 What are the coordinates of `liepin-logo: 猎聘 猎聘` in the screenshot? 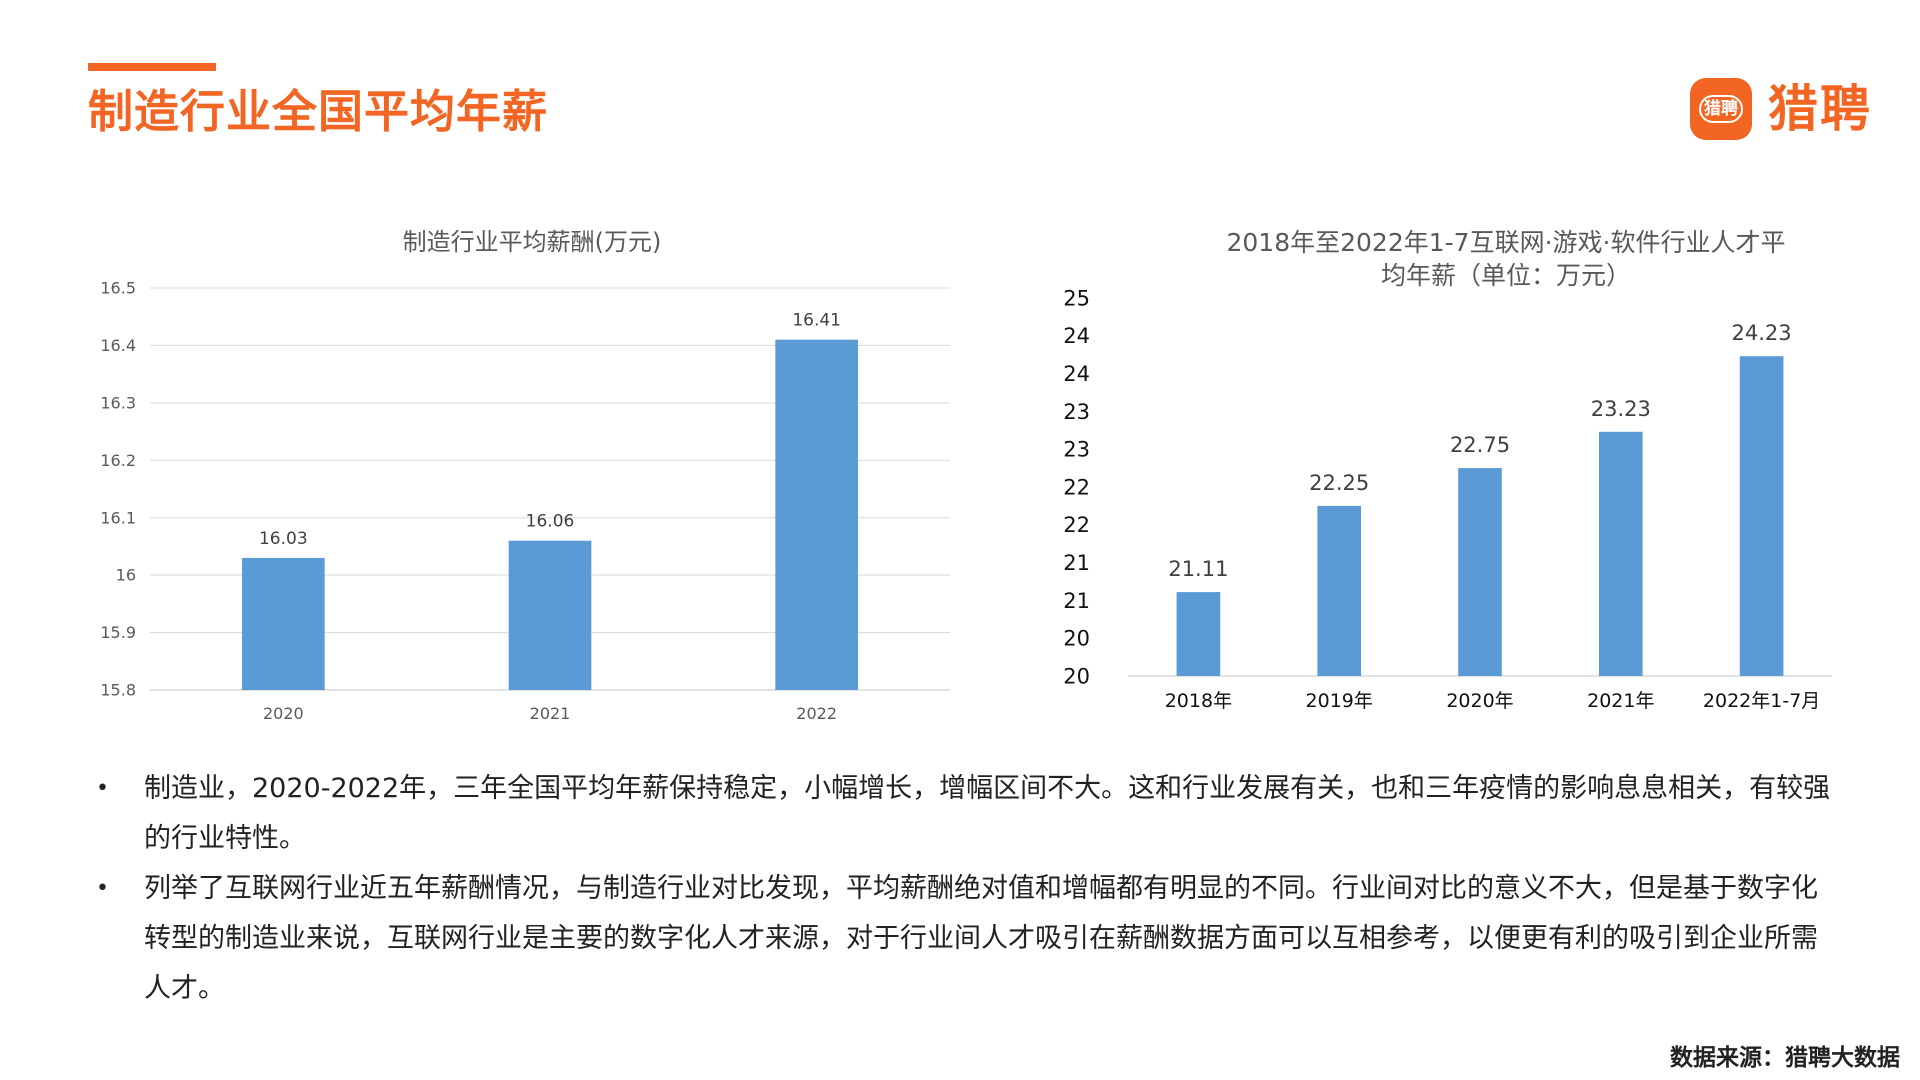 It's located at (1785, 110).